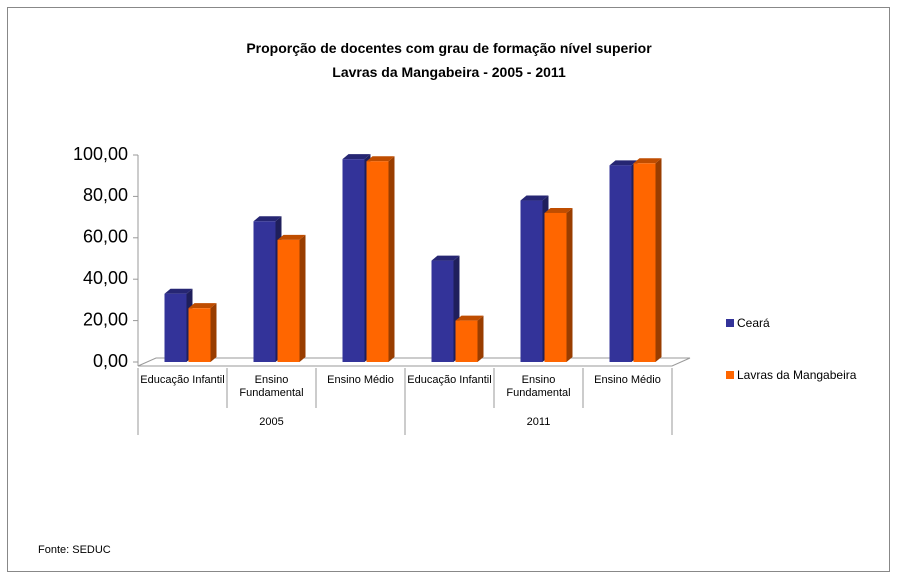  I want to click on y-tick-label: 80,00, so click(105, 195).